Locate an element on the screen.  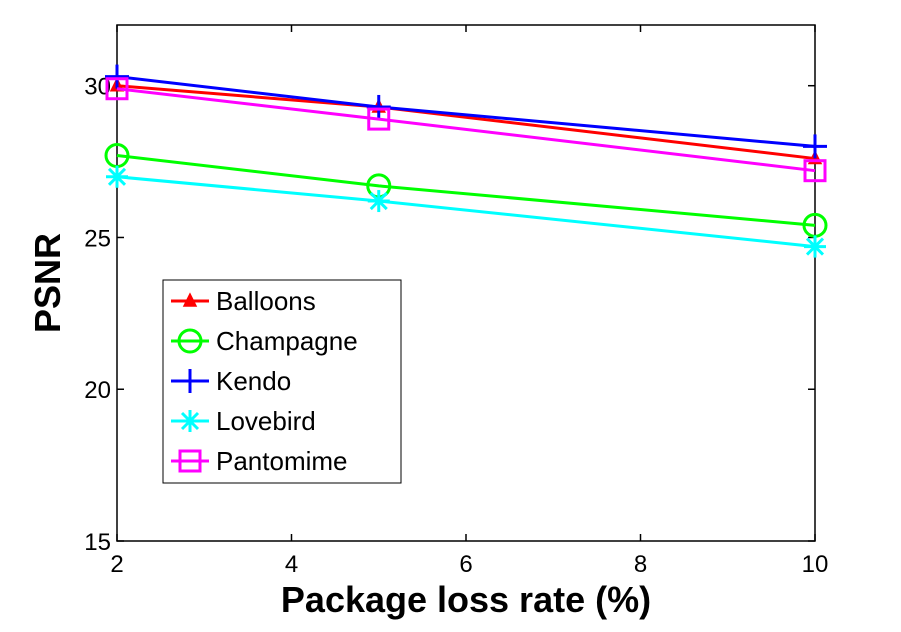
legend-label-lovebird: Lovebird is located at coordinates (266, 421).